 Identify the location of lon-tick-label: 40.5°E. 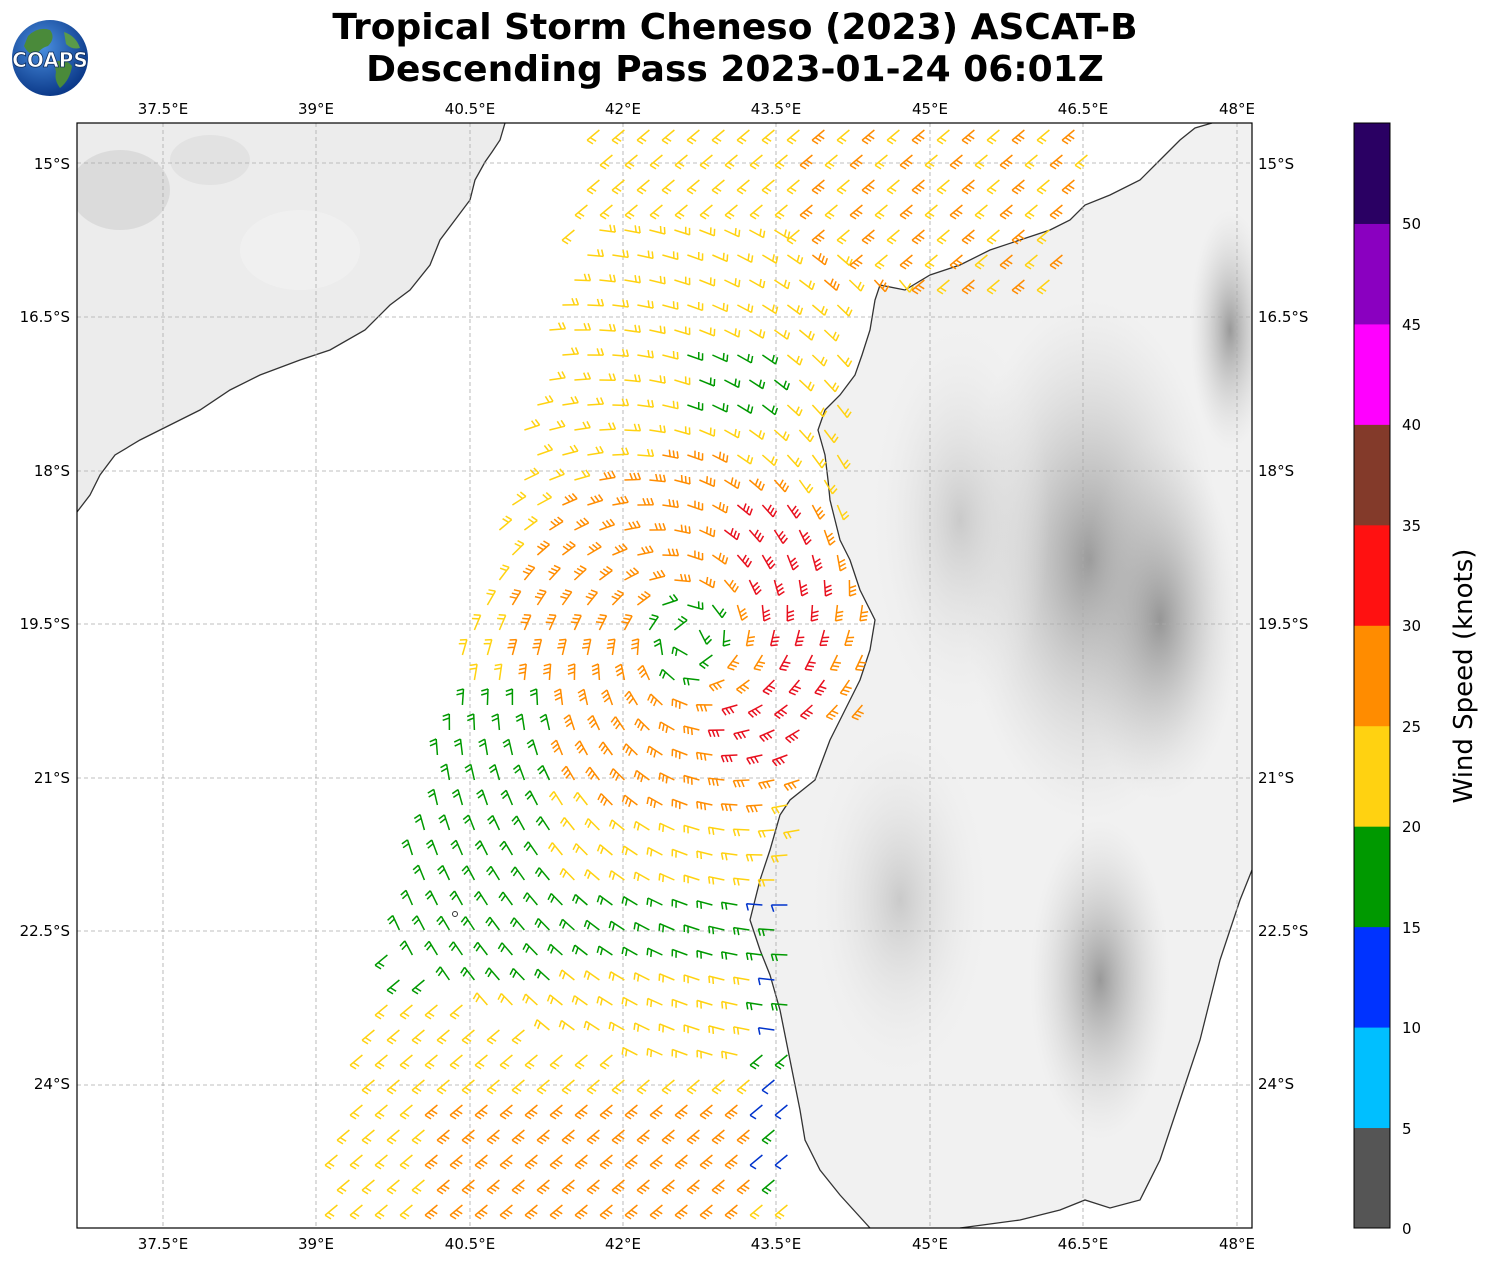
(470, 109).